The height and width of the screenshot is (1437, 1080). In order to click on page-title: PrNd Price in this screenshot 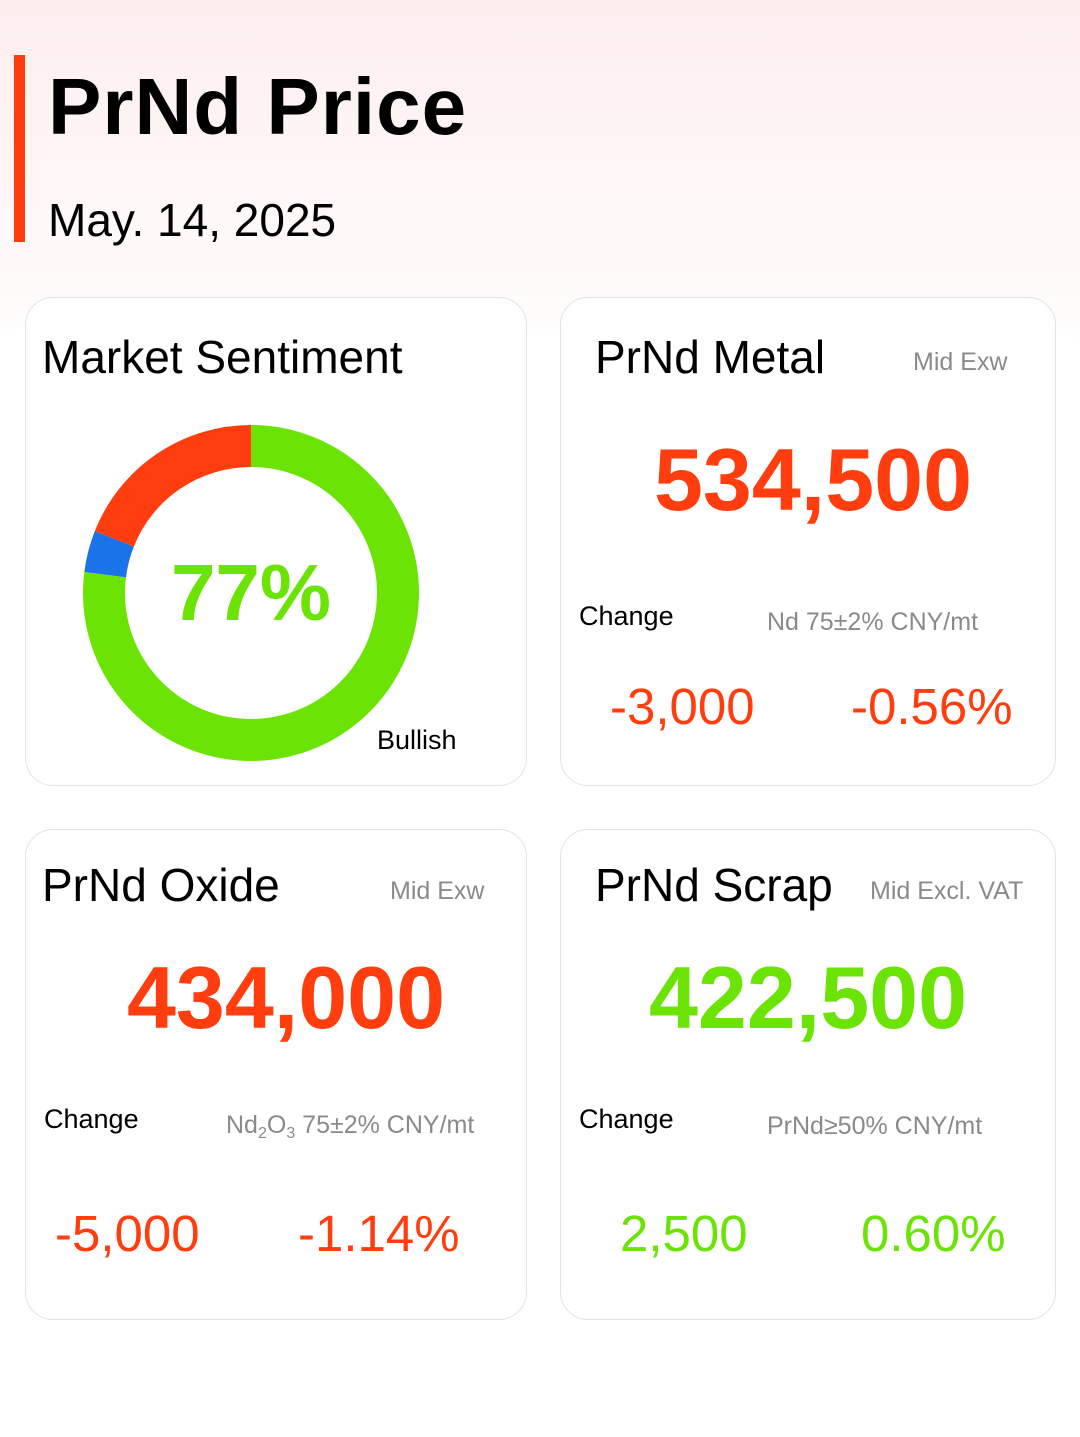, I will do `click(258, 106)`.